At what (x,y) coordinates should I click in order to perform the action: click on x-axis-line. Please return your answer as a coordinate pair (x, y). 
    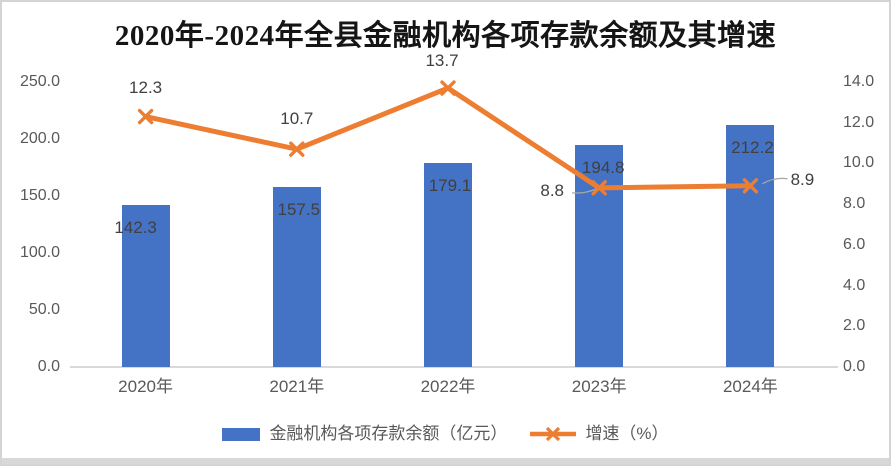
    Looking at the image, I should click on (454, 367).